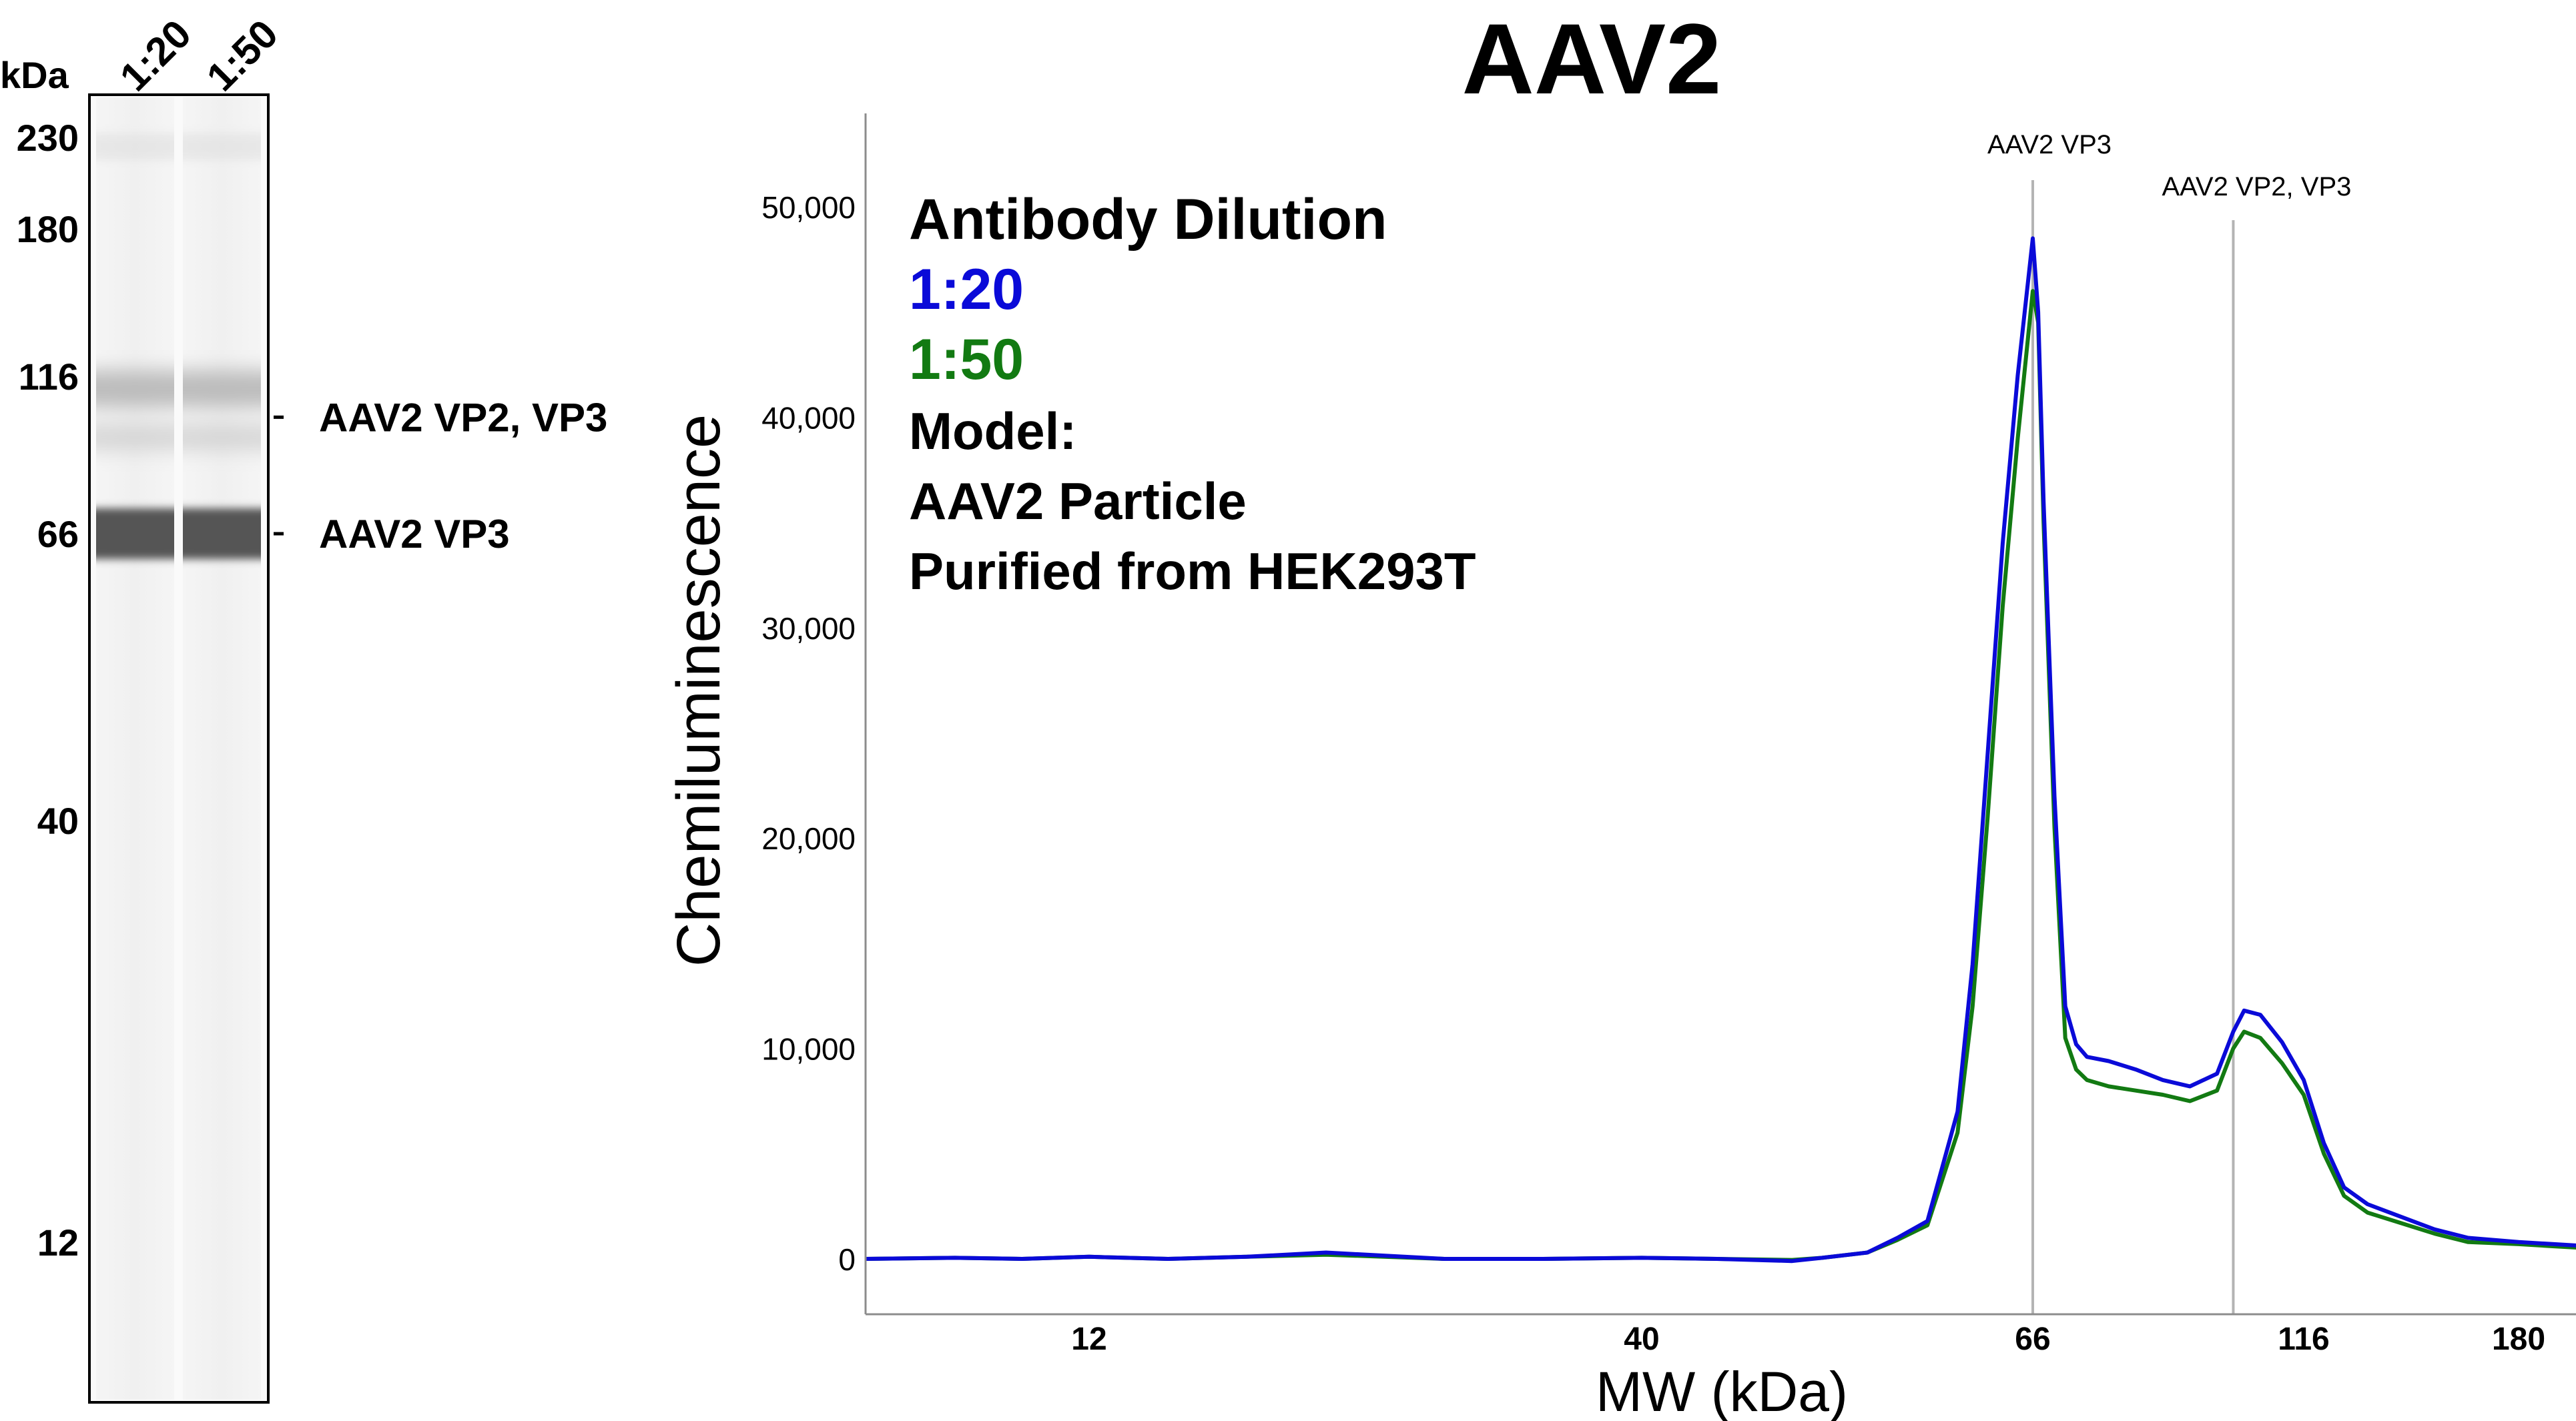  I want to click on blot-border, so click(179, 749).